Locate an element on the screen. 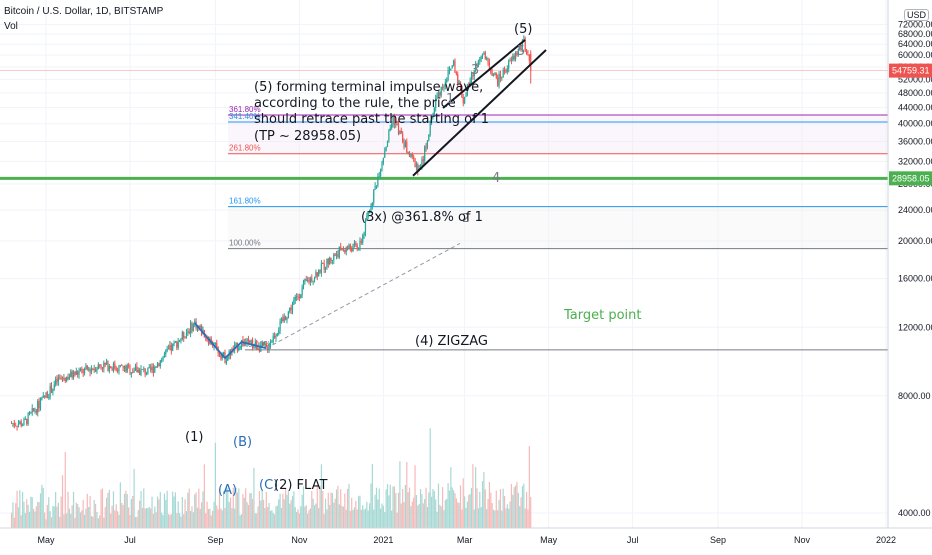 The width and height of the screenshot is (932, 555). wedge-upper-line is located at coordinates (484, 74).